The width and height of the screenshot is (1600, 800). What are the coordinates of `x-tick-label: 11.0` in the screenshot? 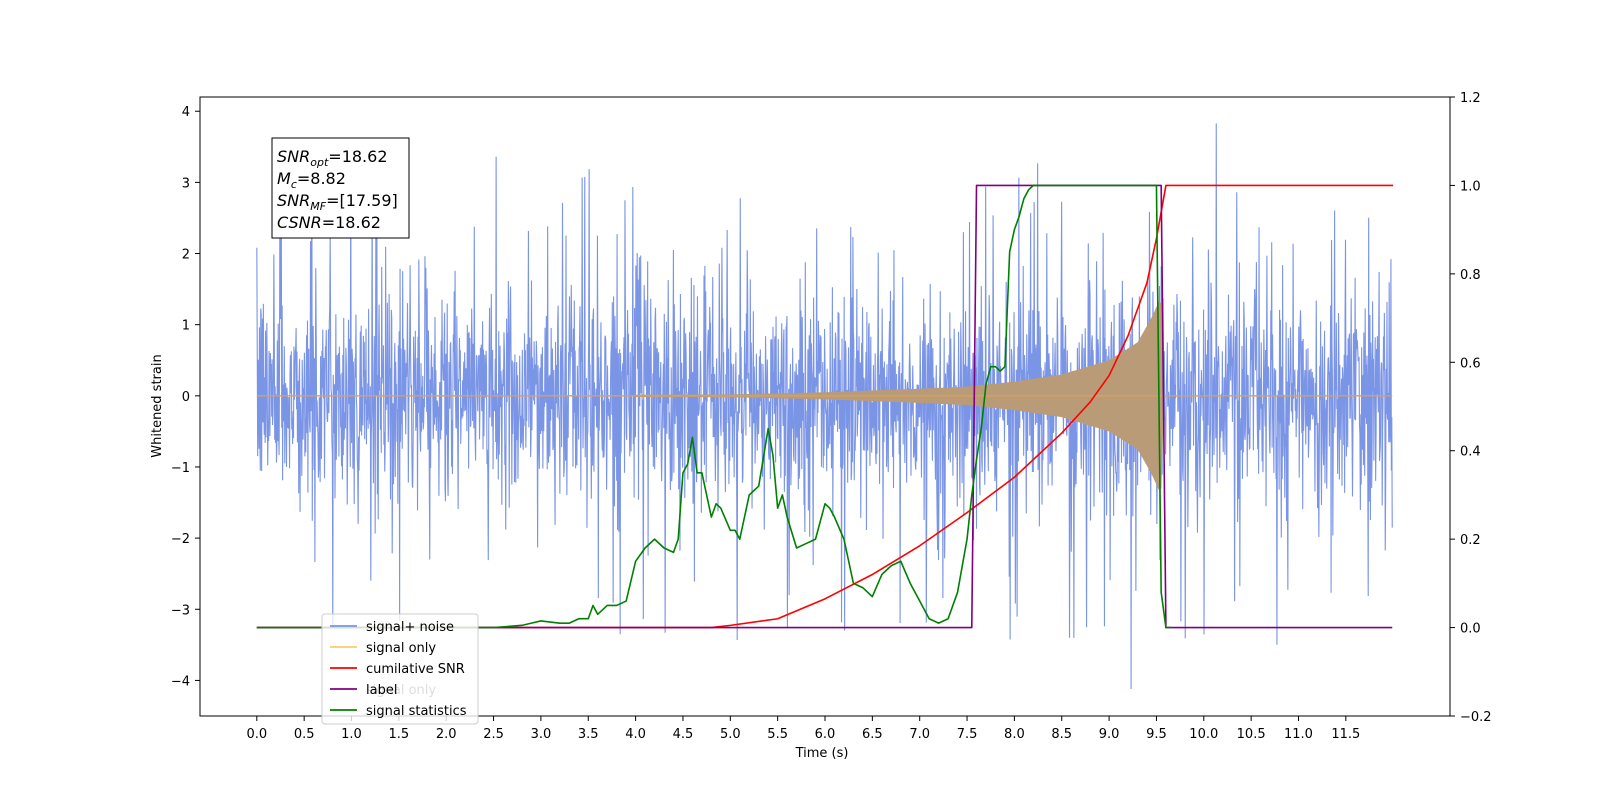 It's located at (1298, 734).